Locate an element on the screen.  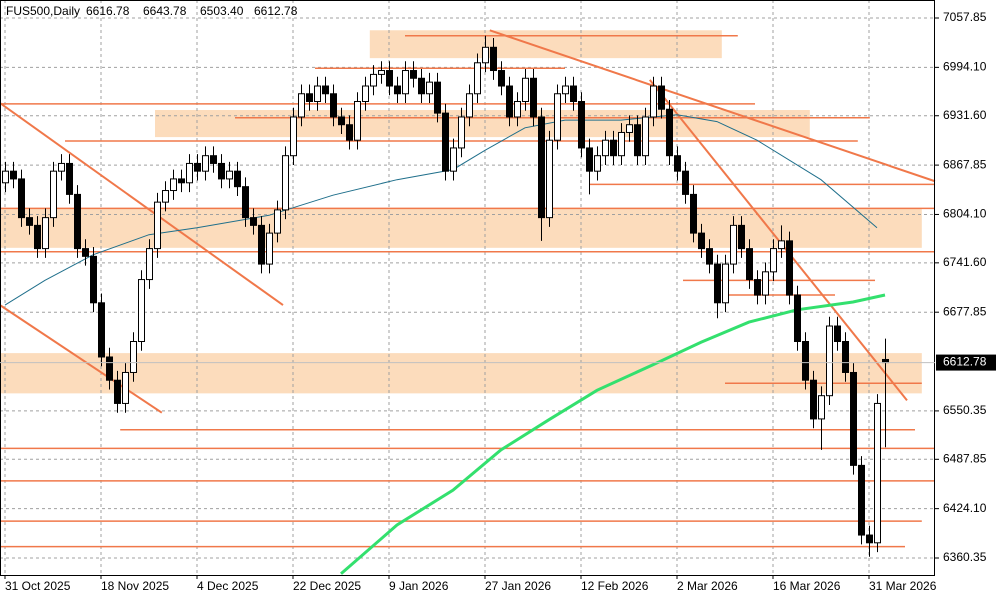
y-tick-label: 6804.10 is located at coordinates (965, 214).